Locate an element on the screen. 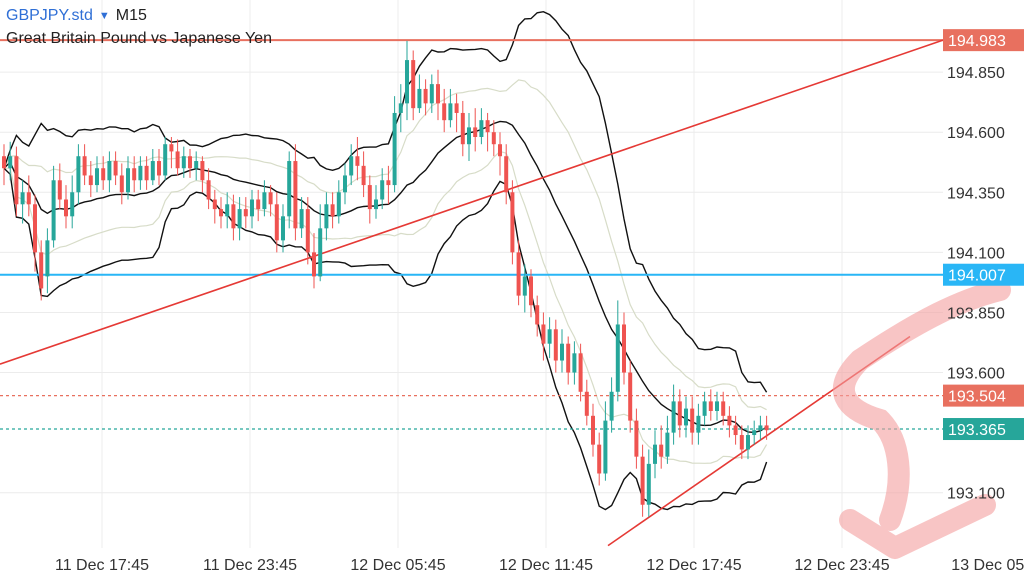 Image resolution: width=1024 pixels, height=581 pixels. symbol-selector: GBPJPY.std is located at coordinates (49, 15).